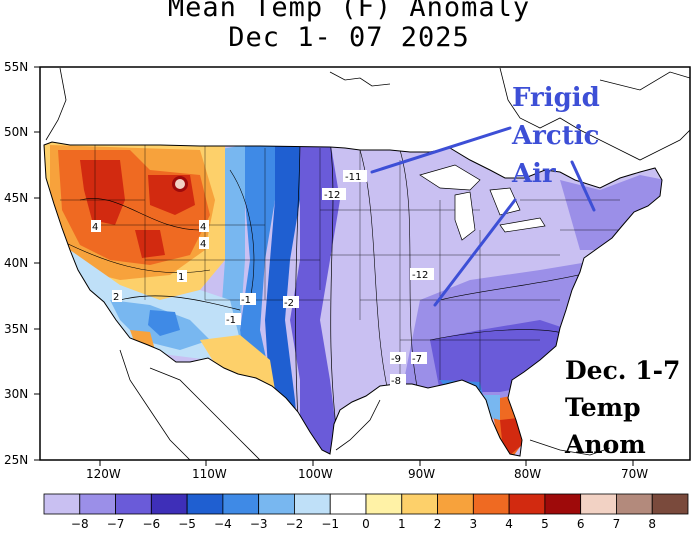 The height and width of the screenshot is (543, 698). Describe the element at coordinates (644, 81) in the screenshot. I see `labrador-coastline` at that location.